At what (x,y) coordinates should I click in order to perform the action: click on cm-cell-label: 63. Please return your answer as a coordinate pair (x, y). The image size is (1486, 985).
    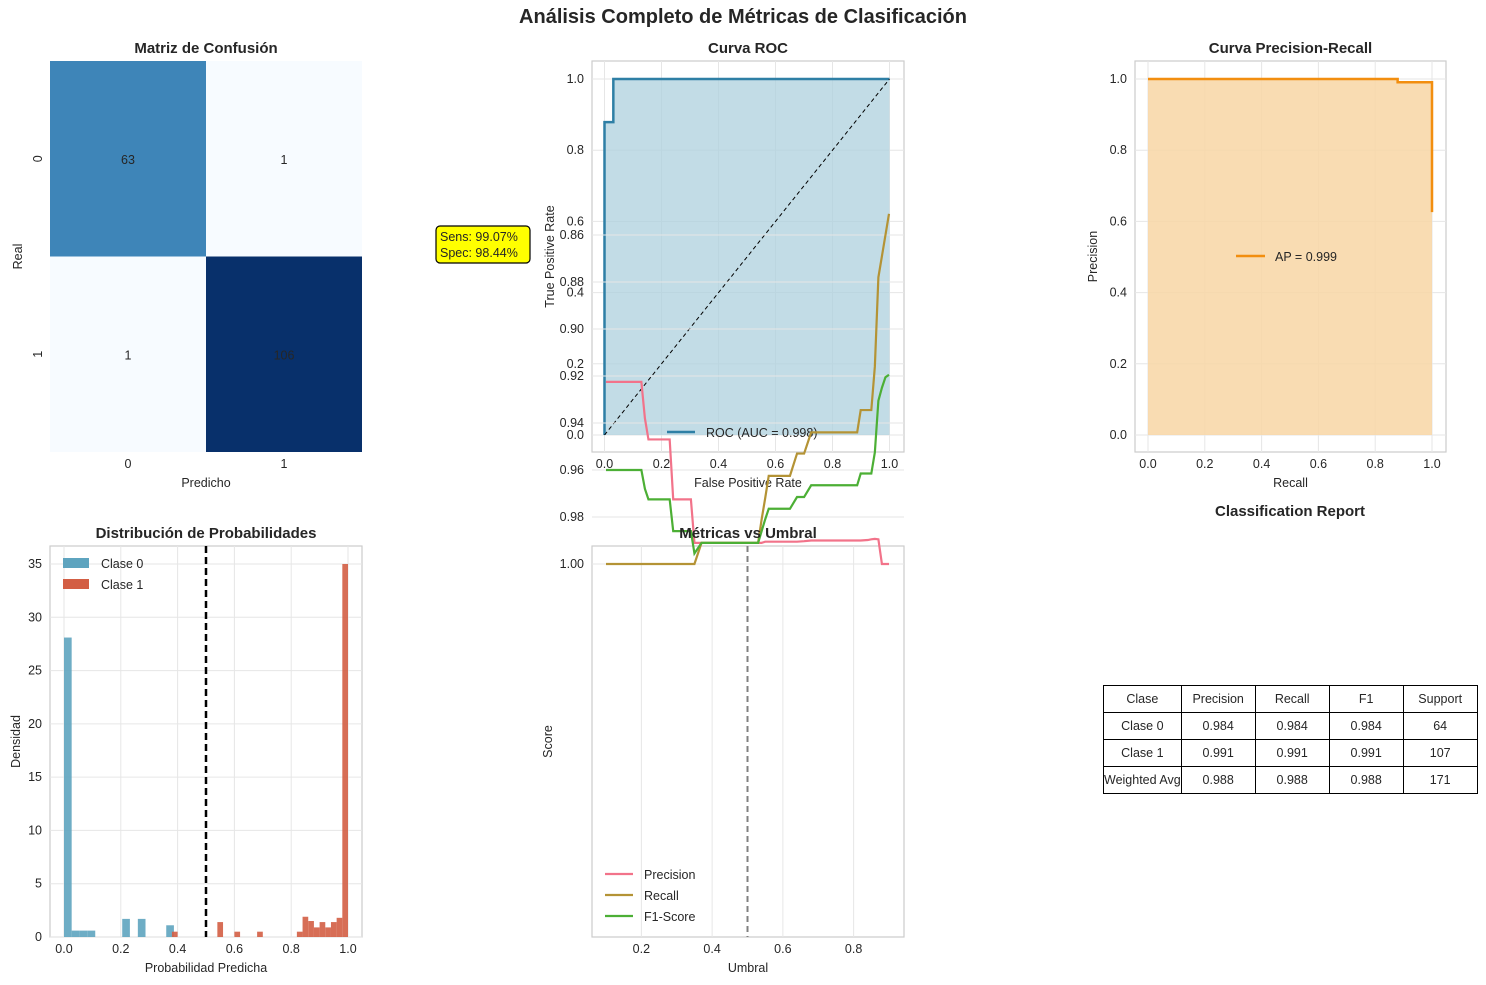
    Looking at the image, I should click on (128, 160).